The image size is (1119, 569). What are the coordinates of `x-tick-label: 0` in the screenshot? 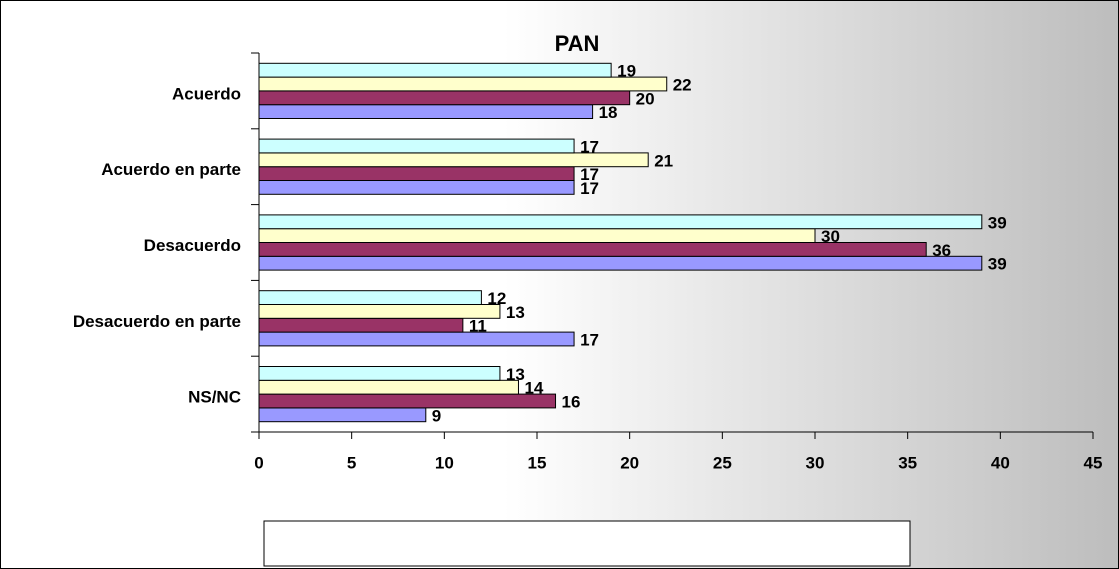 It's located at (258, 462).